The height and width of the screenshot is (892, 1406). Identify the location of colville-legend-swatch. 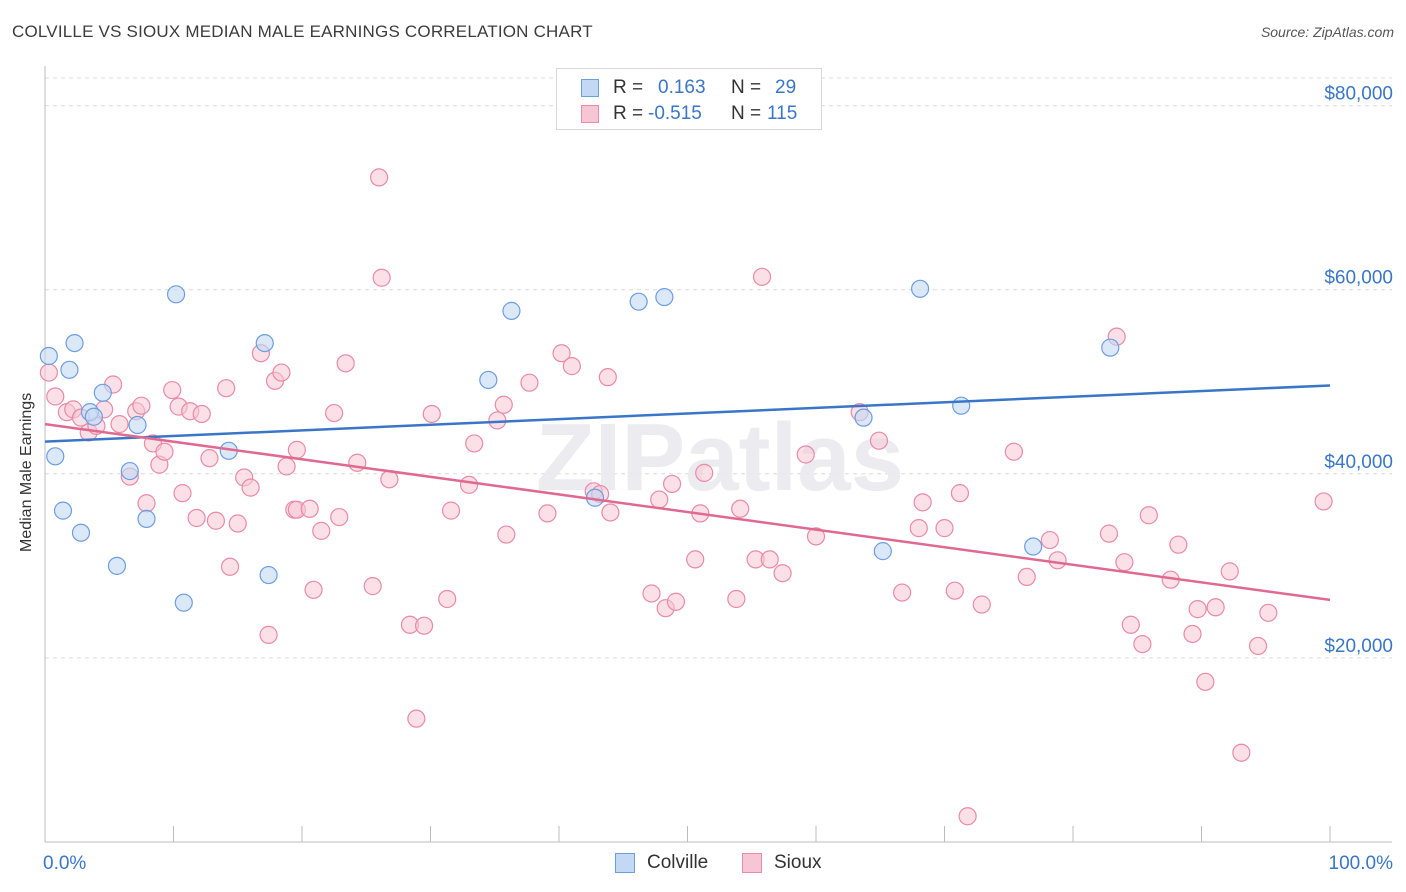
(625, 863).